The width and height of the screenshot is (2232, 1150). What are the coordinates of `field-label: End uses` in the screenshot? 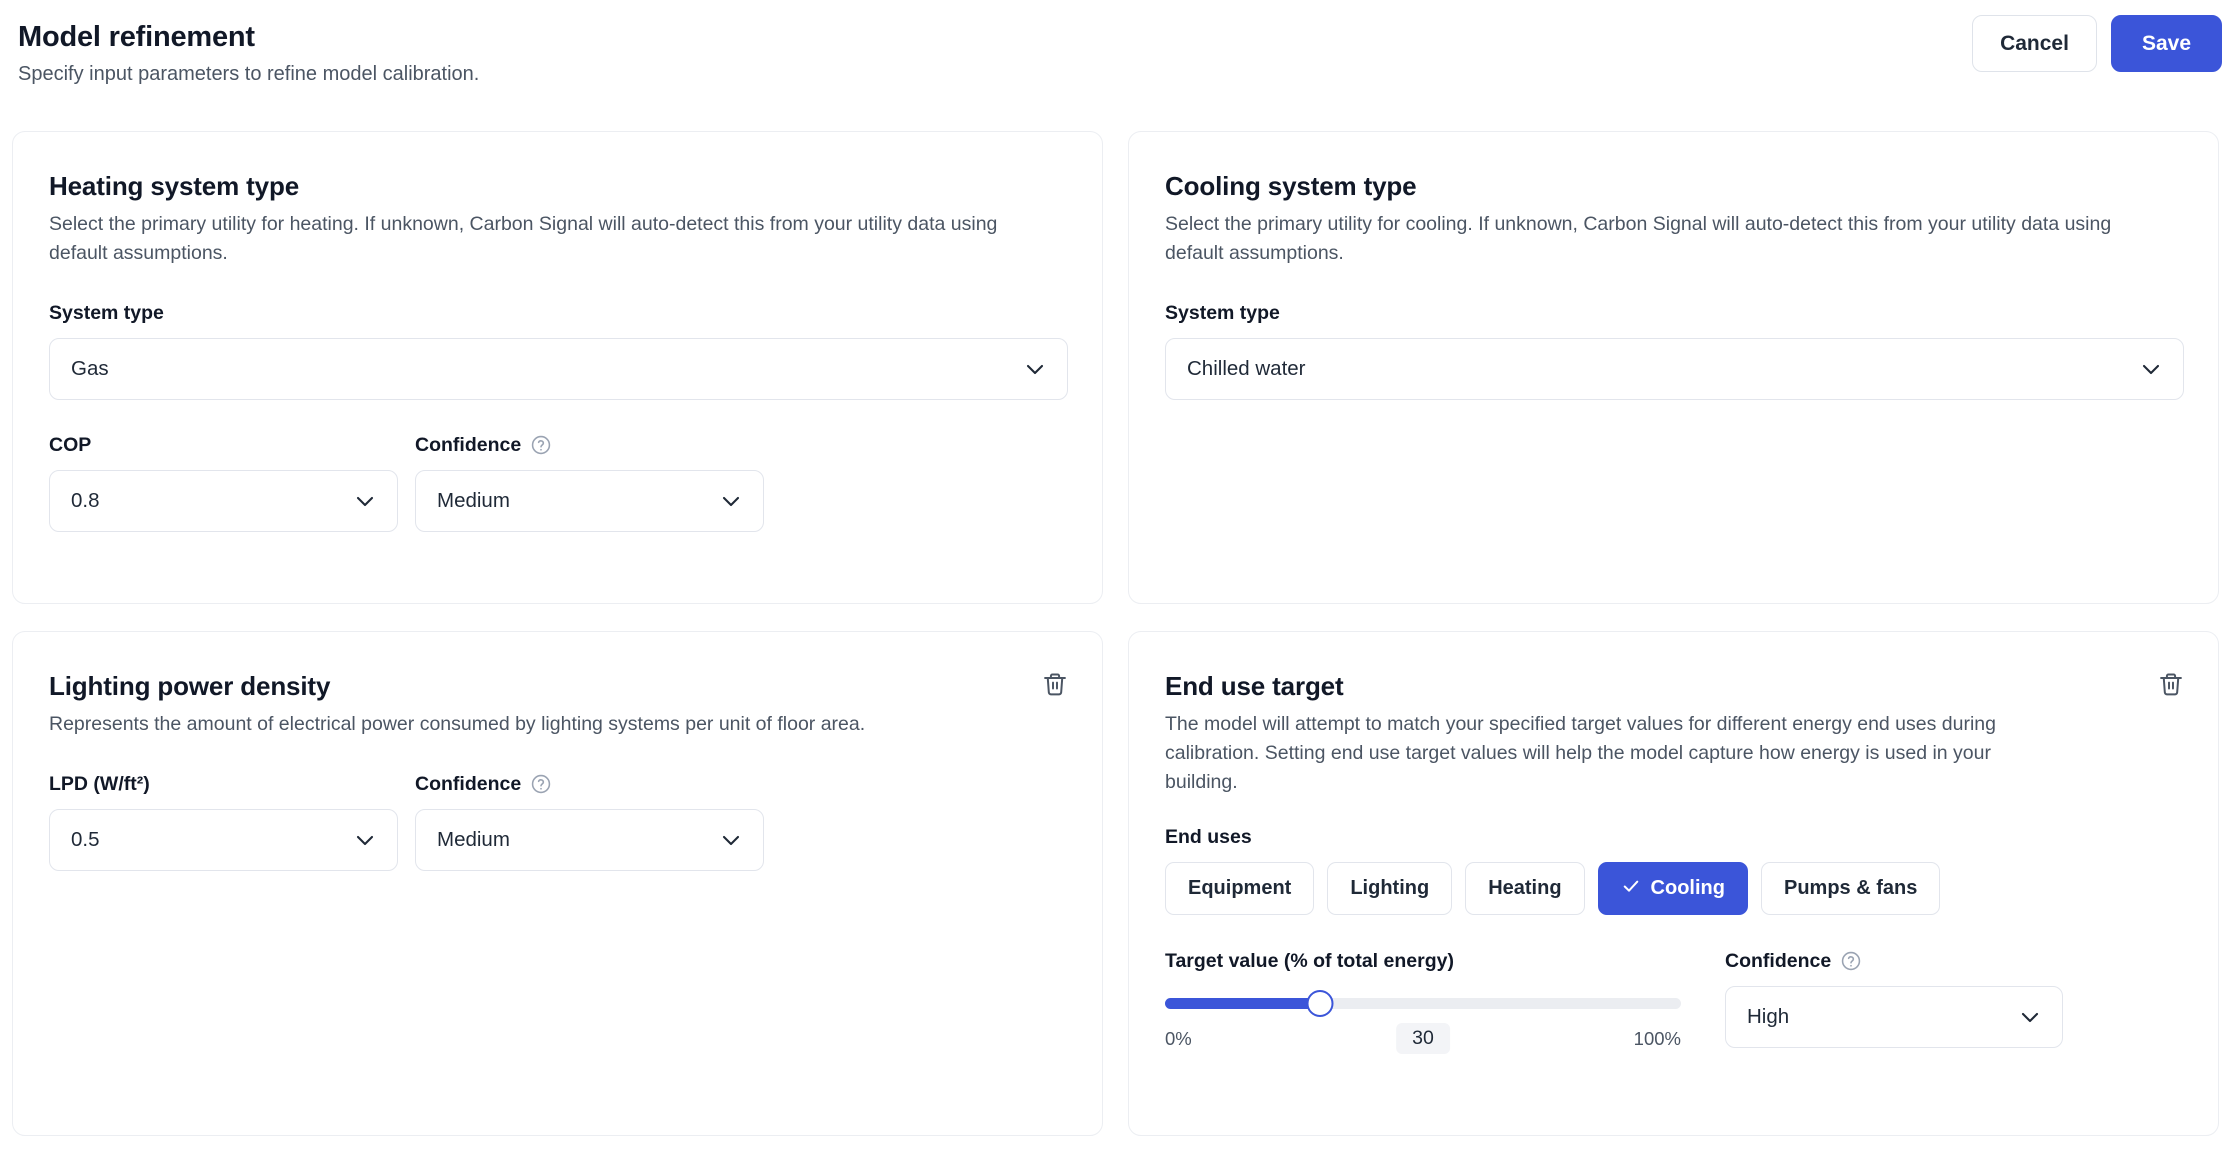 It's located at (1673, 837).